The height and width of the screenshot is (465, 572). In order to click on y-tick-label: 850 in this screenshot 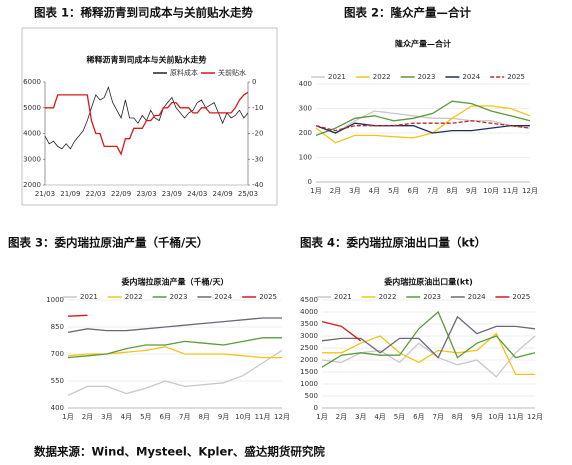, I will do `click(57, 327)`.